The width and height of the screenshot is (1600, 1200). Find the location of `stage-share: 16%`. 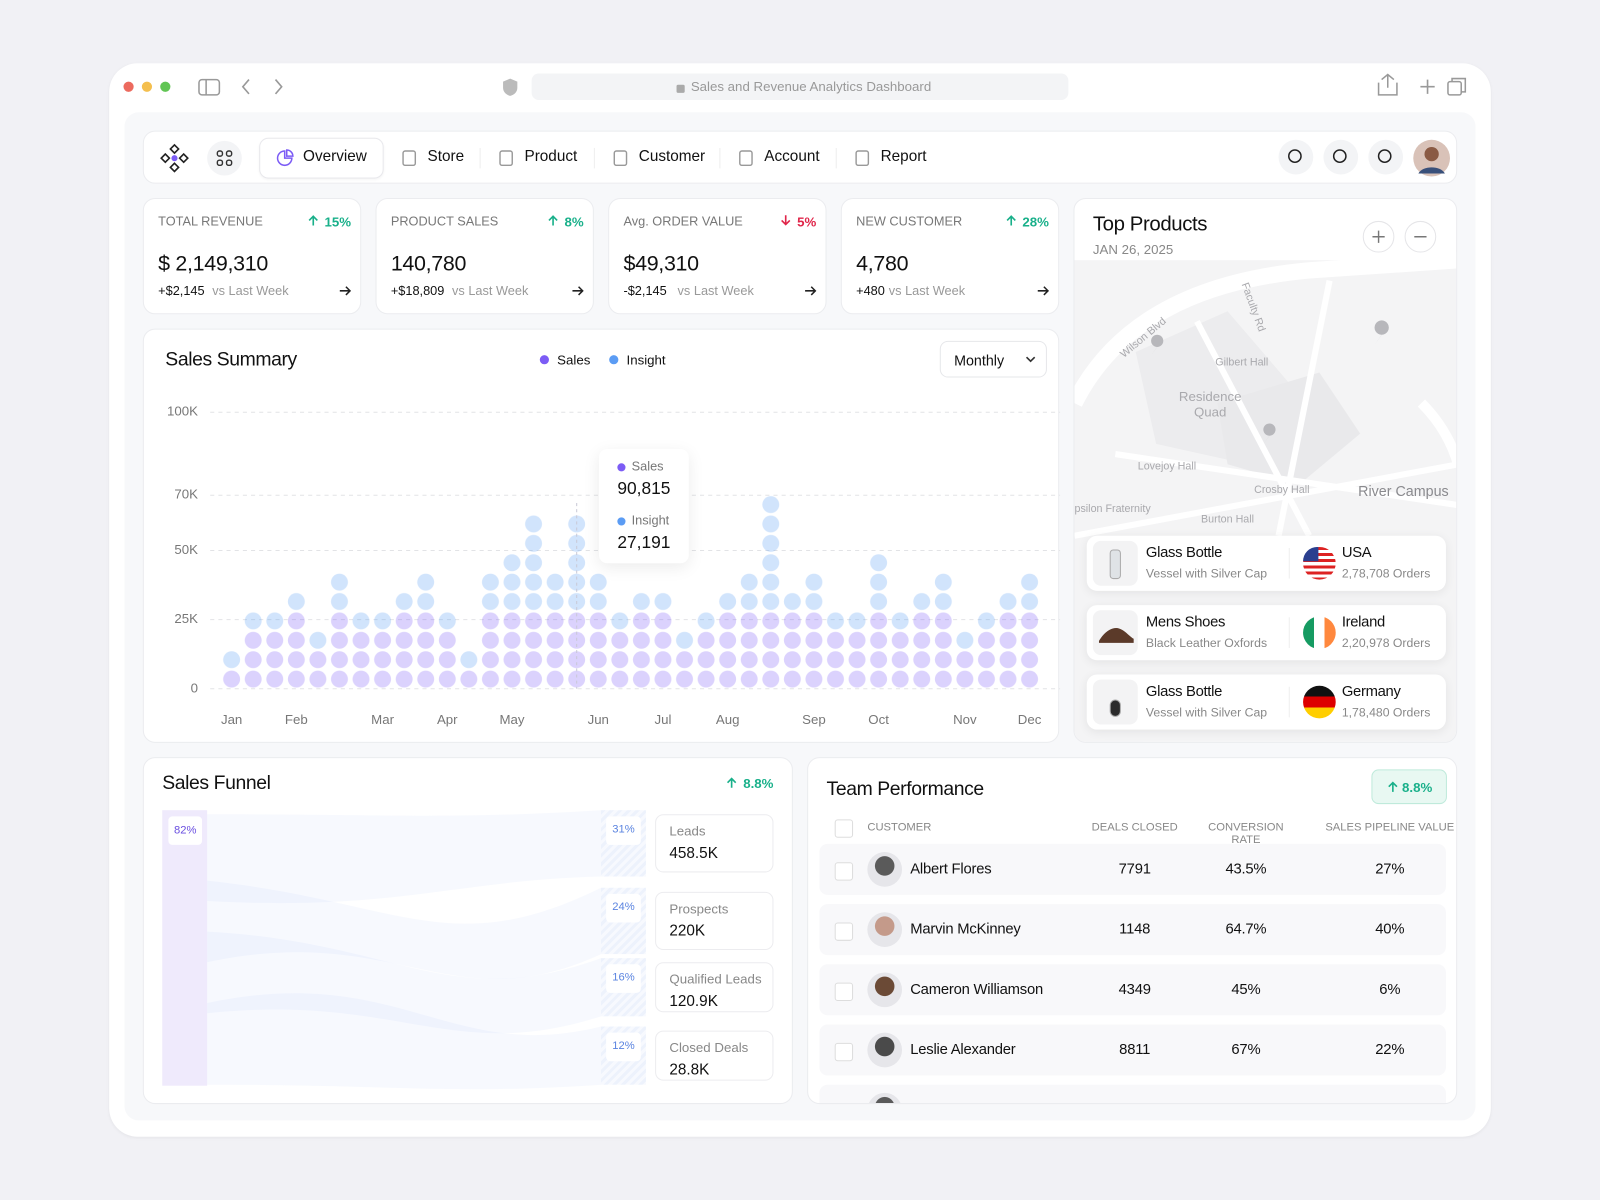

stage-share: 16% is located at coordinates (623, 977).